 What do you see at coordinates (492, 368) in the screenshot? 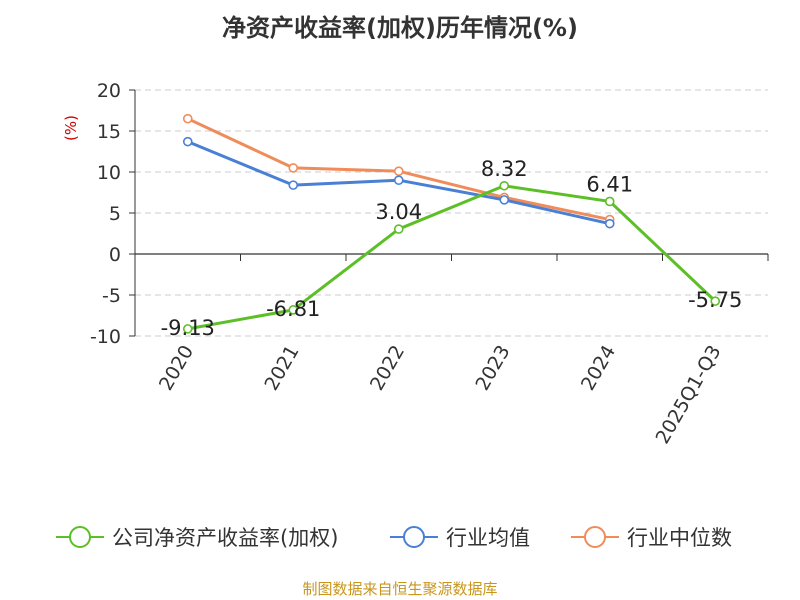
I see `x-tick-label: 2023` at bounding box center [492, 368].